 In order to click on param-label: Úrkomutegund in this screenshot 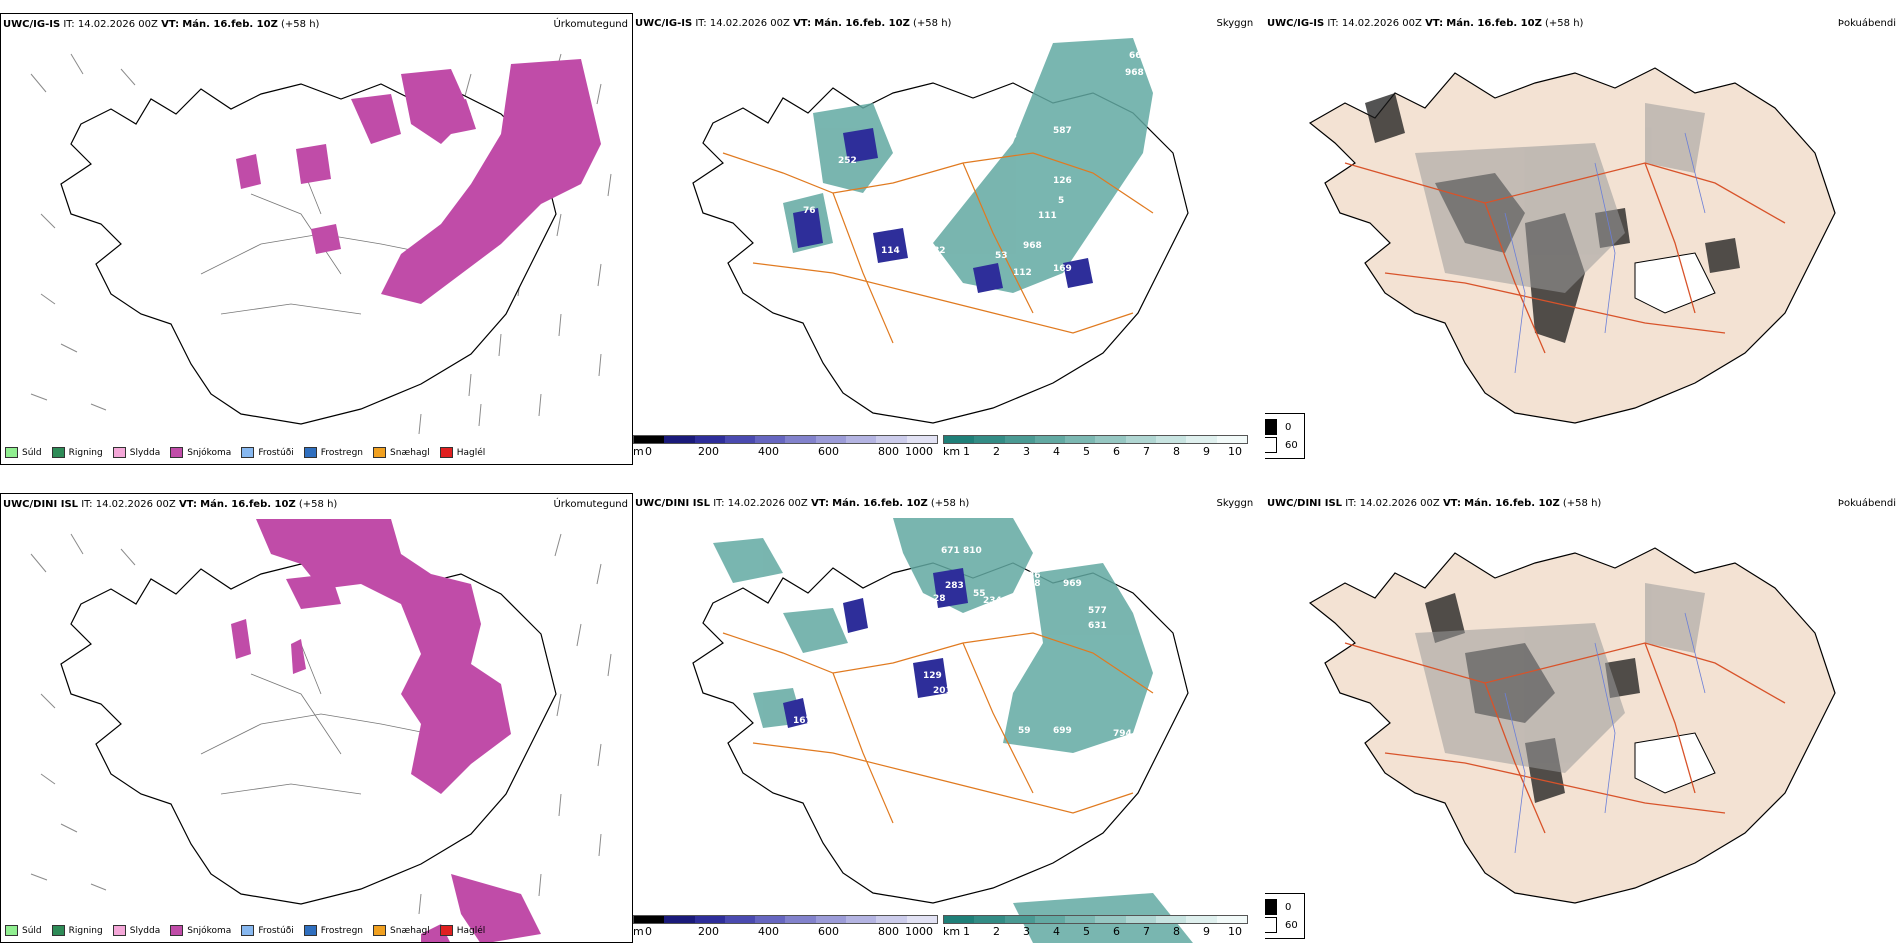, I will do `click(590, 24)`.